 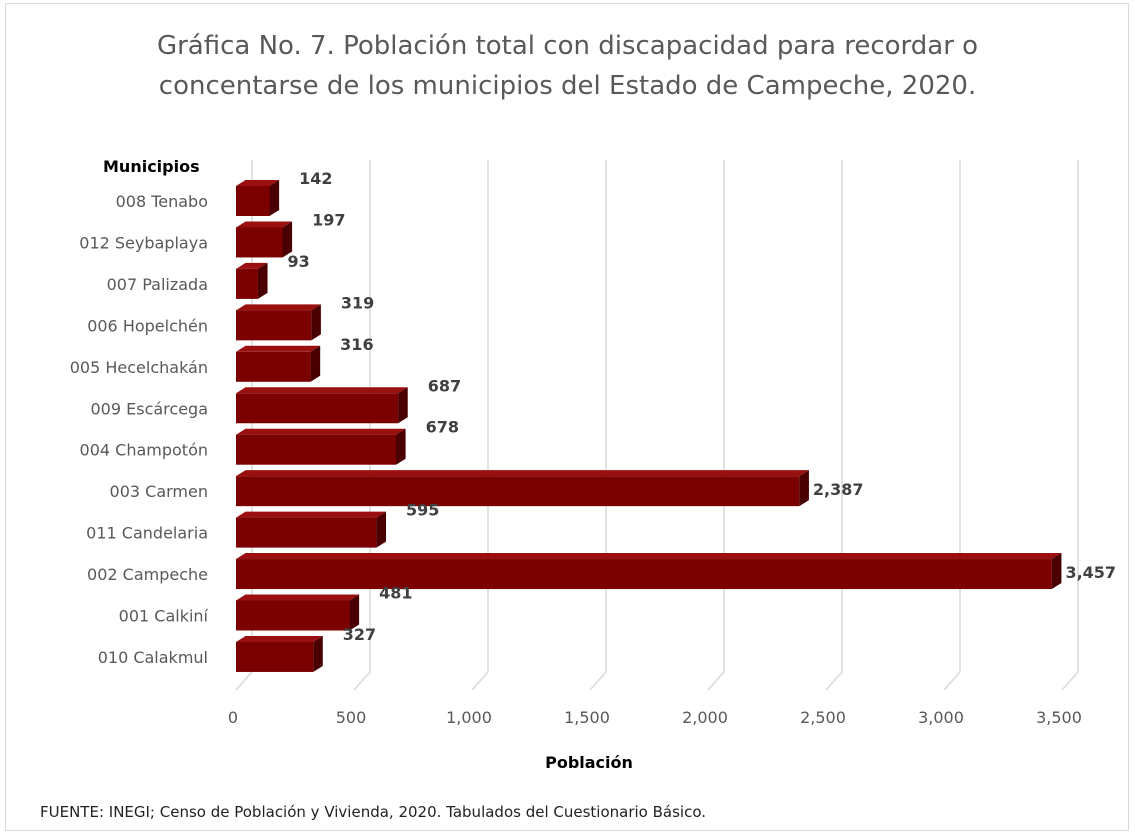 What do you see at coordinates (139, 367) in the screenshot?
I see `category-label: 005 Hecelchakán` at bounding box center [139, 367].